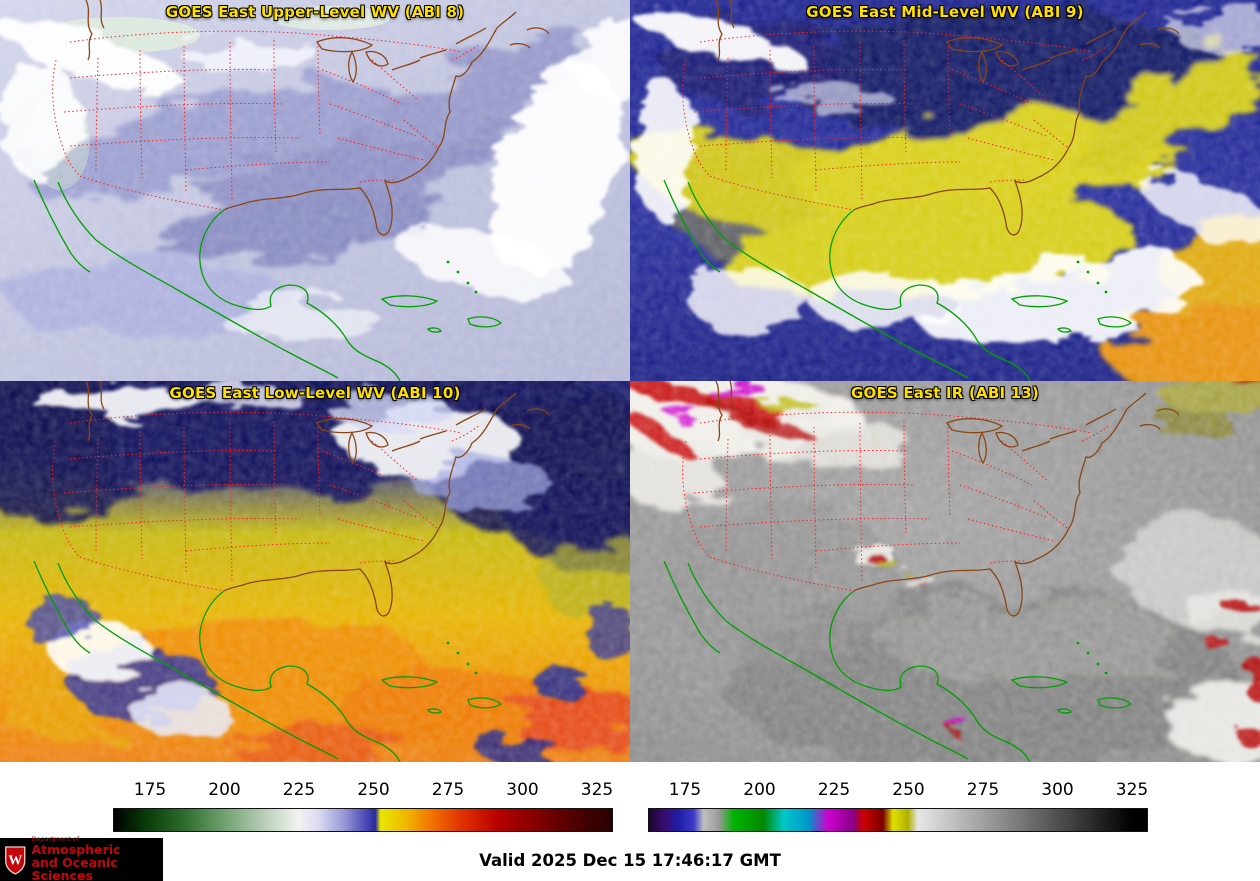 This screenshot has width=1260, height=881. What do you see at coordinates (76, 850) in the screenshot?
I see `logo-line-1: Atmospheric` at bounding box center [76, 850].